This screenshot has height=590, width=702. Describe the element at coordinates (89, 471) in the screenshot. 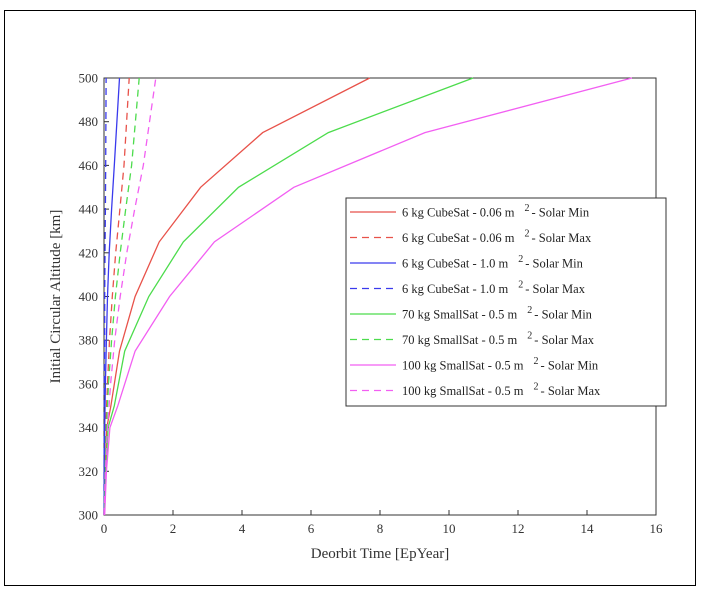

I see `y-tick-label: 320` at that location.